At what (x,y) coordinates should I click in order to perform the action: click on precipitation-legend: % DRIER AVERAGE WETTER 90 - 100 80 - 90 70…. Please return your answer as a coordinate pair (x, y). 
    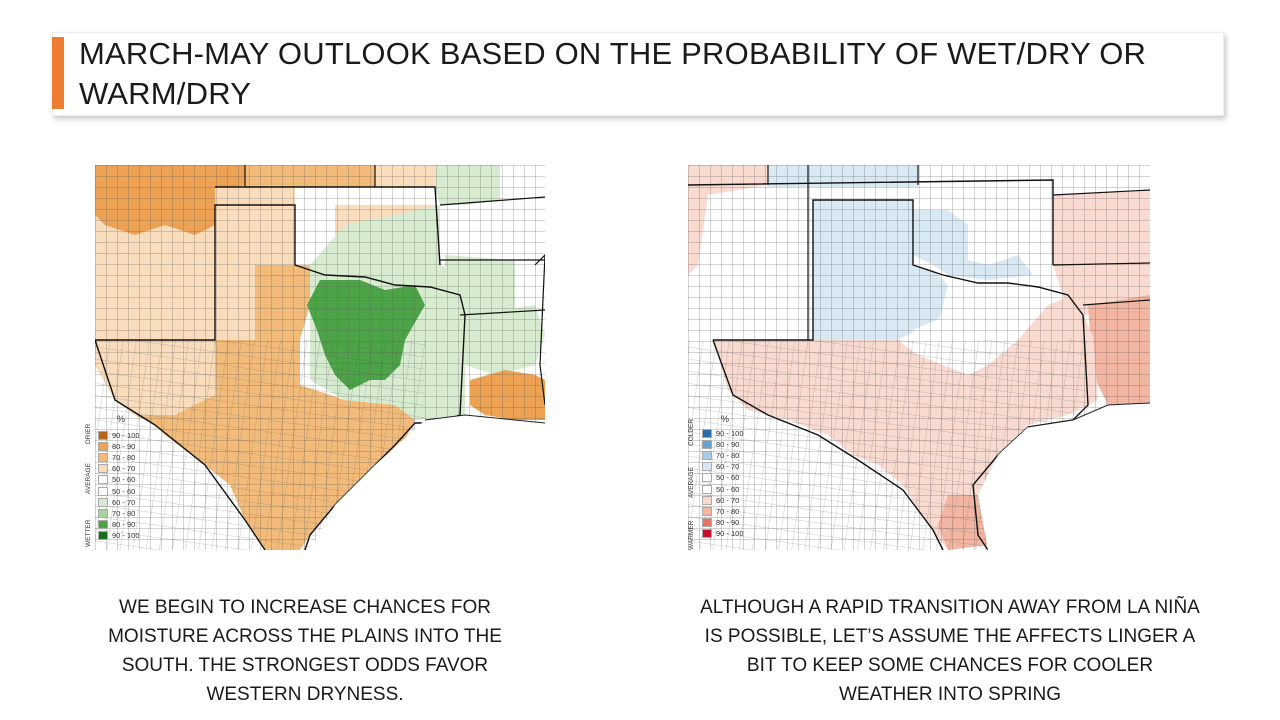
    Looking at the image, I should click on (120, 480).